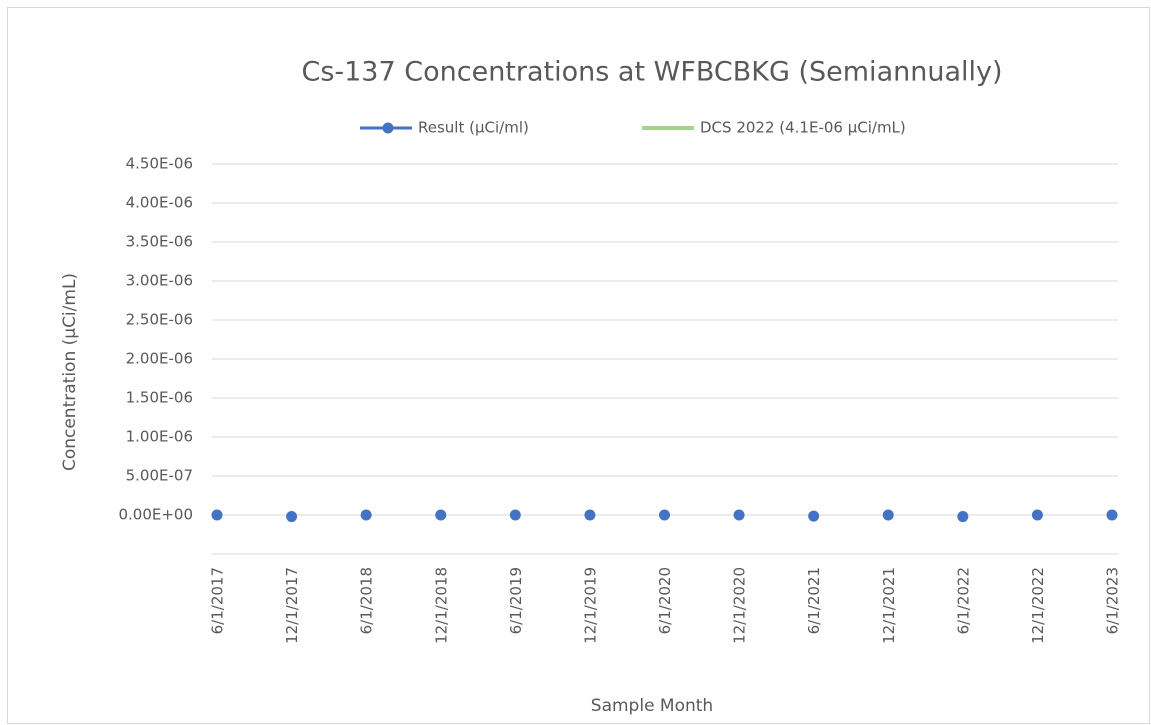 Image resolution: width=1151 pixels, height=725 pixels. What do you see at coordinates (159, 242) in the screenshot?
I see `y-tick-label: 3.50E-06` at bounding box center [159, 242].